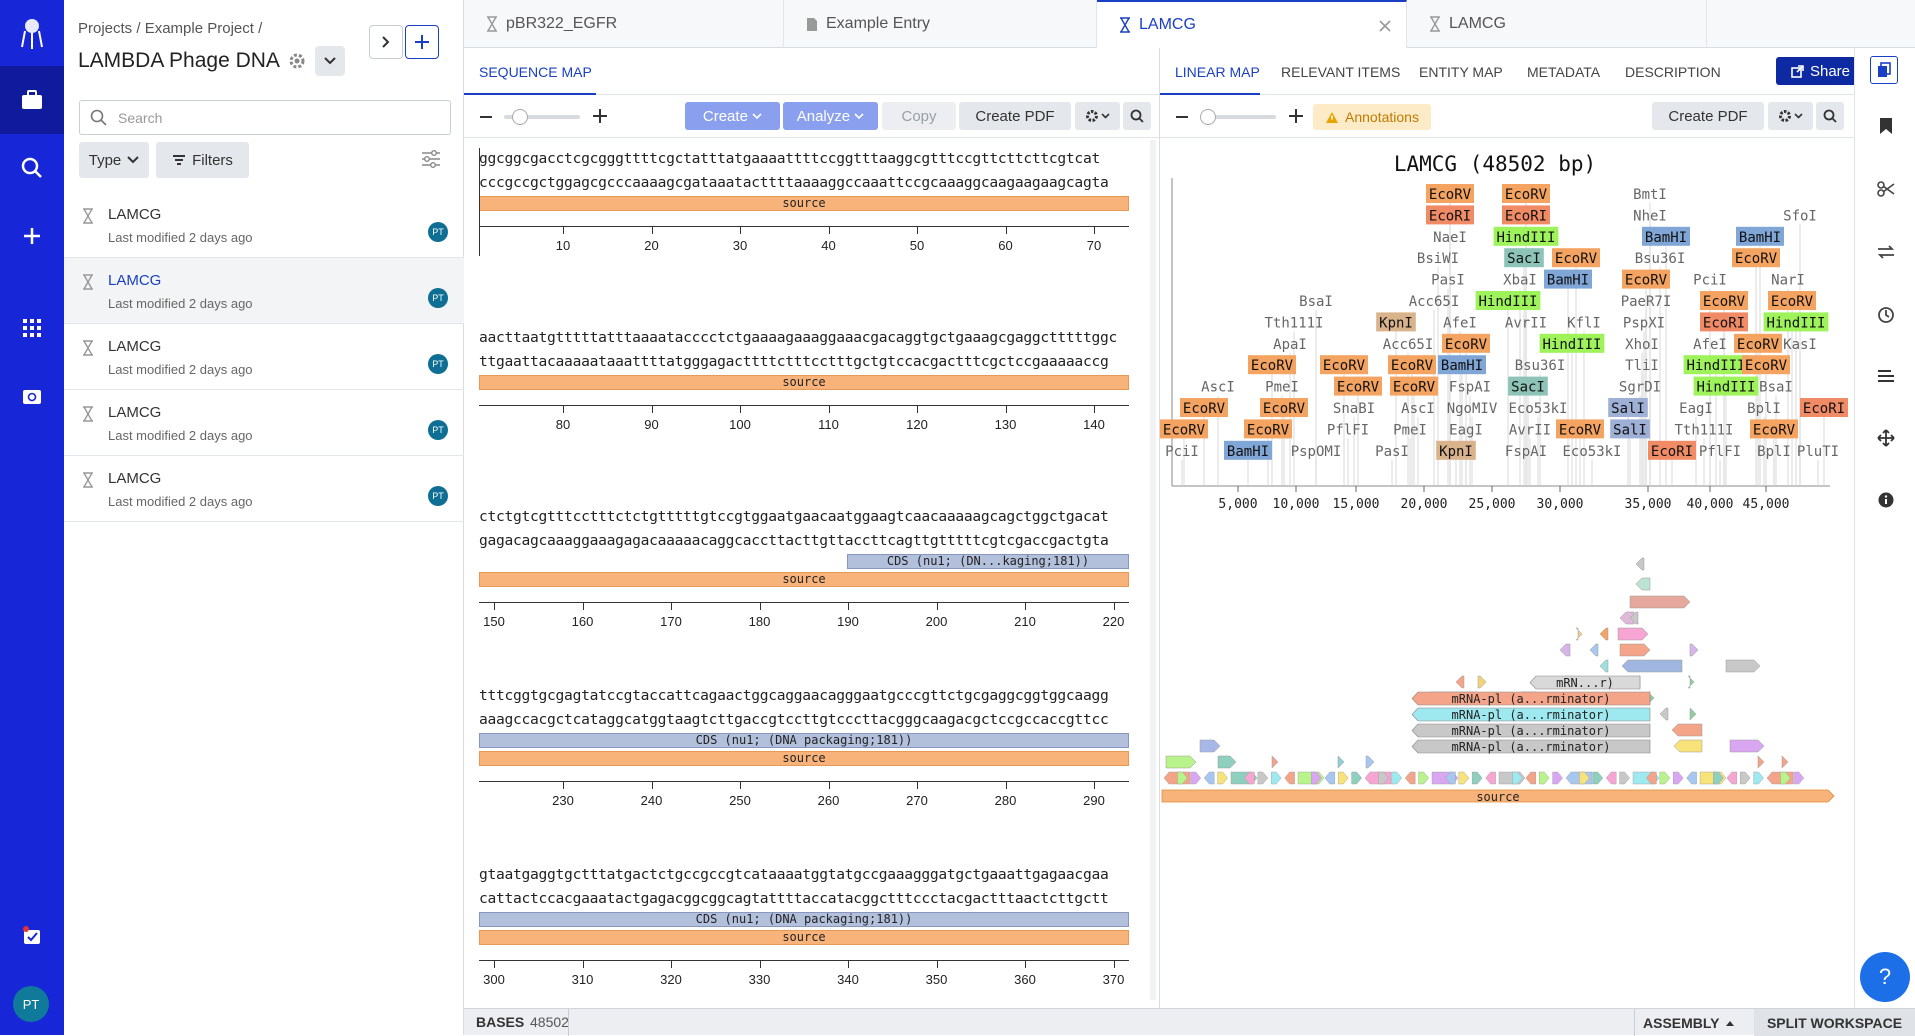  Describe the element at coordinates (1885, 977) in the screenshot. I see `help-button: ?` at that location.